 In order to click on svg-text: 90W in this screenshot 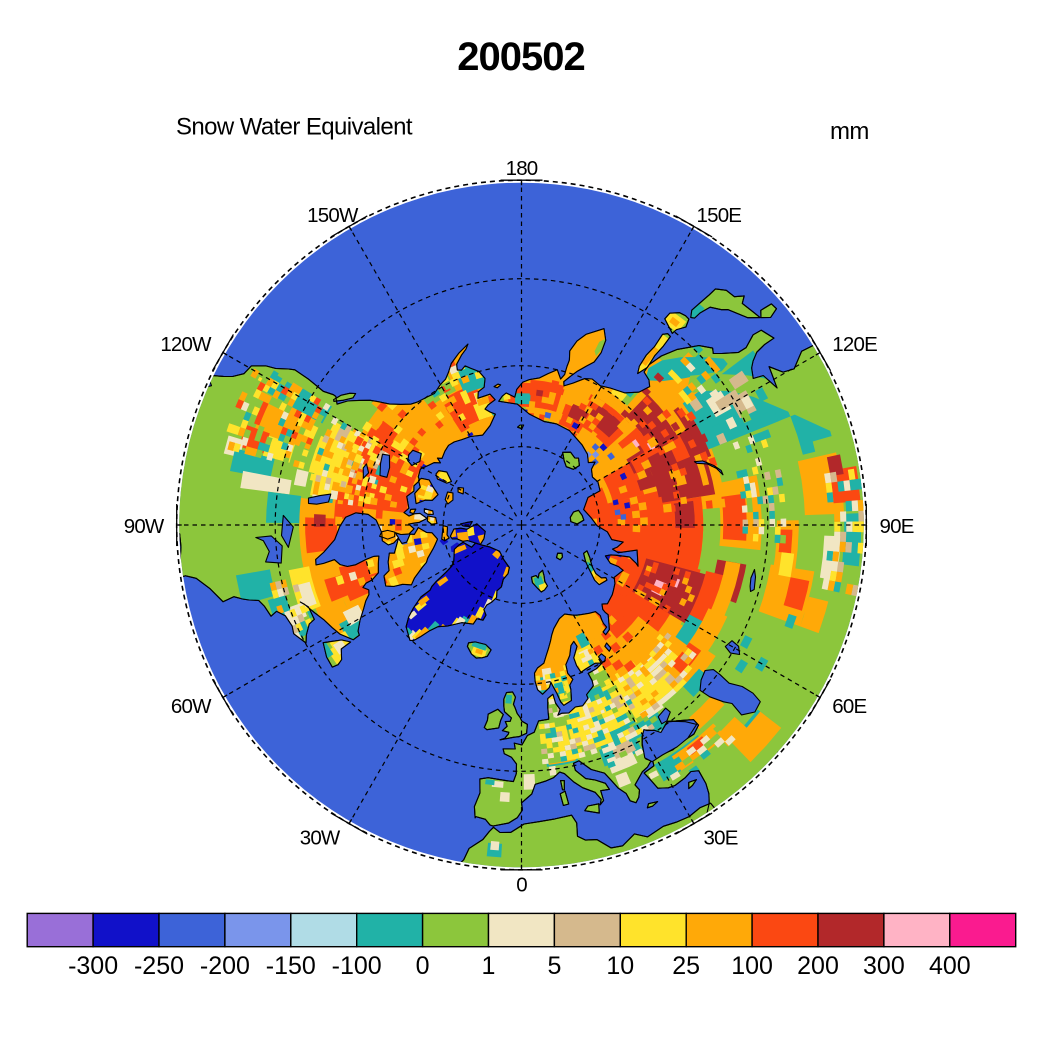, I will do `click(144, 526)`.